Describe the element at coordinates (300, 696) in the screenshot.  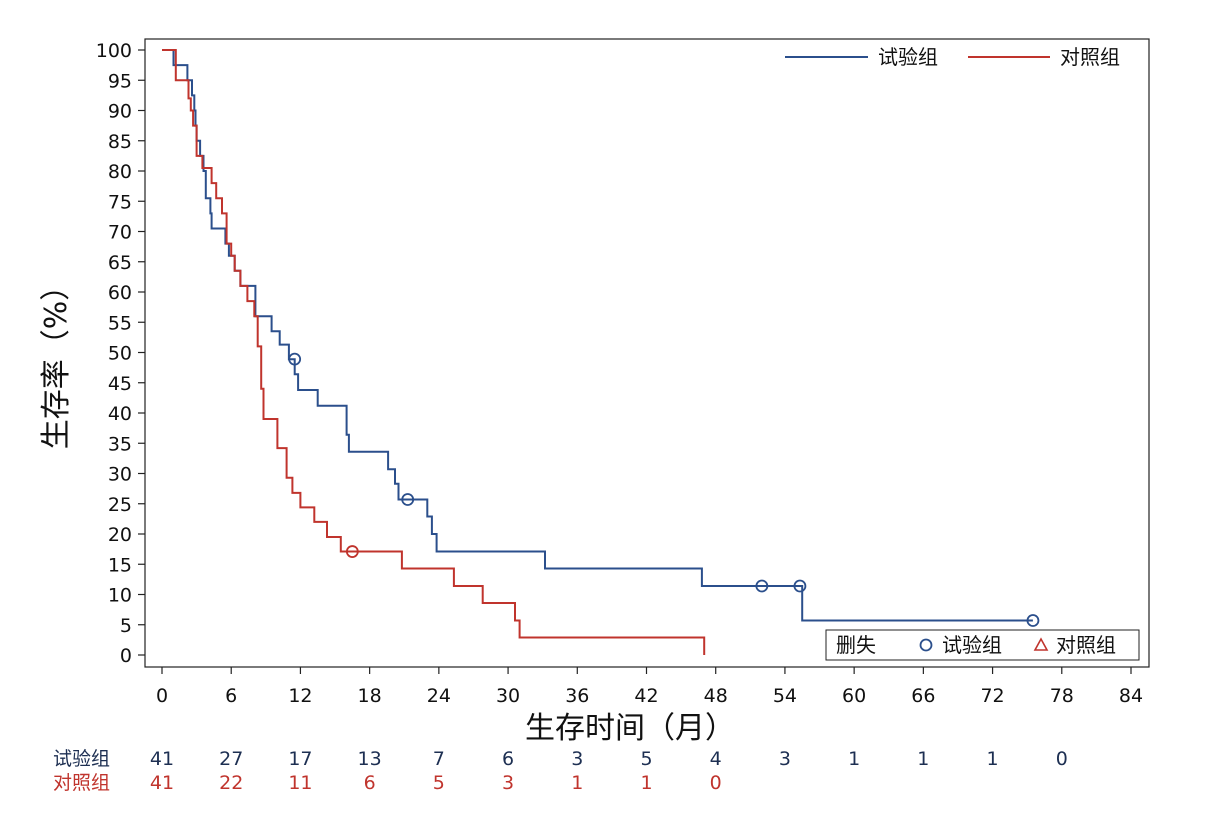
I see `x-tick-label: 12` at that location.